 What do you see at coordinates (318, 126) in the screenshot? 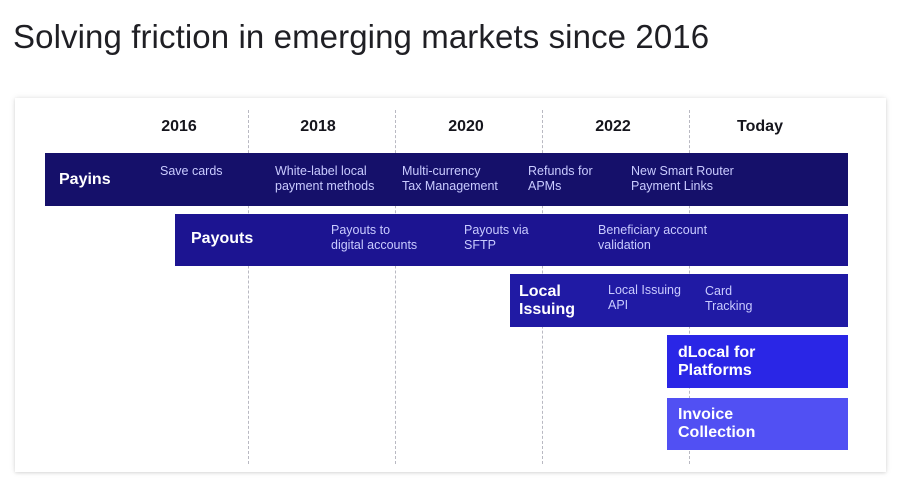
I see `year-label-2018: 2018` at bounding box center [318, 126].